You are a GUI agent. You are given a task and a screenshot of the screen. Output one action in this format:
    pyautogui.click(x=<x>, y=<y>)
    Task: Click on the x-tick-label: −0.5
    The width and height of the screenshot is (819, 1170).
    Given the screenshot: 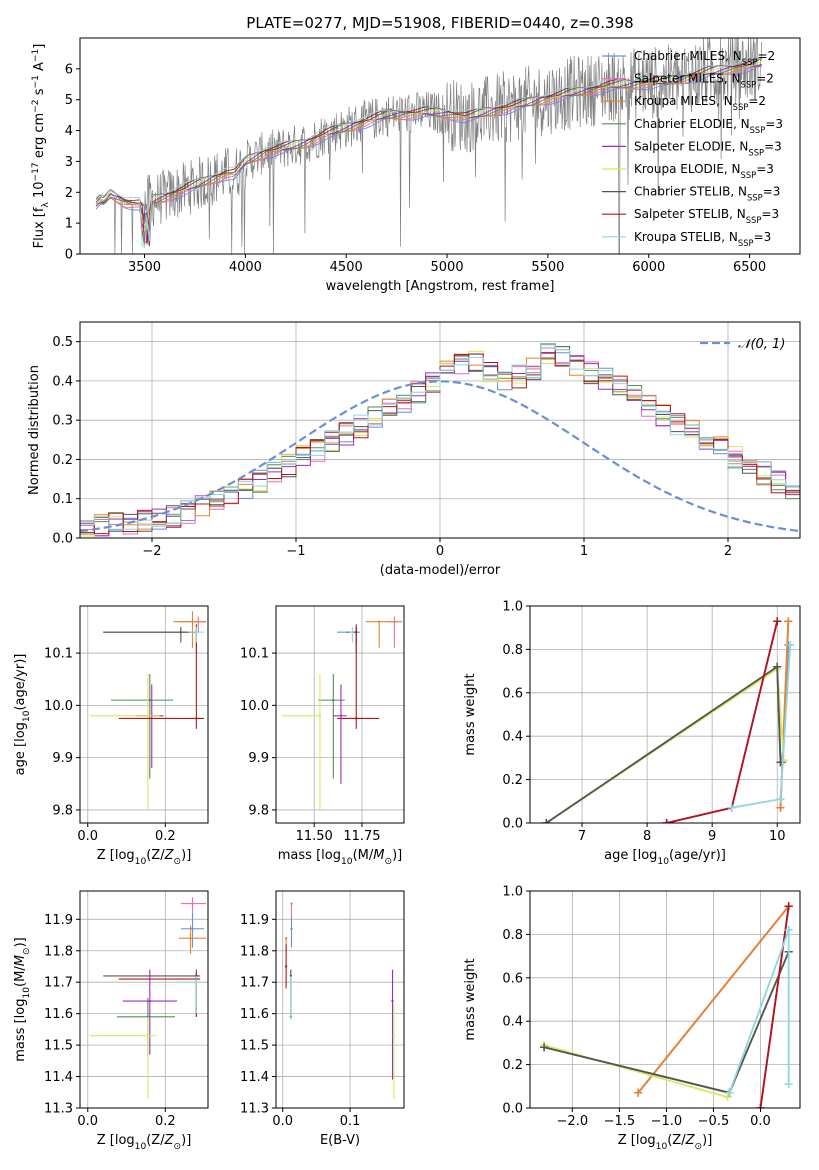 What is the action you would take?
    pyautogui.click(x=714, y=1121)
    